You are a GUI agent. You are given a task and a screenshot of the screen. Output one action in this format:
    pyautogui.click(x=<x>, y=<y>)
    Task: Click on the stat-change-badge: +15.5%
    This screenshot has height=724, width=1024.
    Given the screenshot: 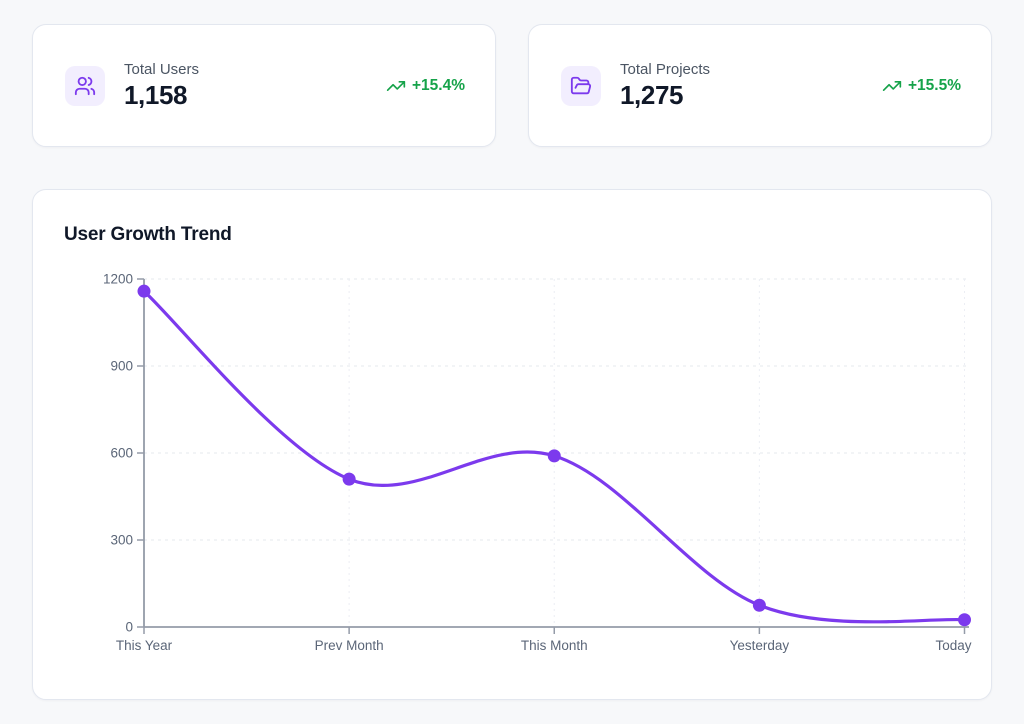 What is the action you would take?
    pyautogui.click(x=921, y=86)
    